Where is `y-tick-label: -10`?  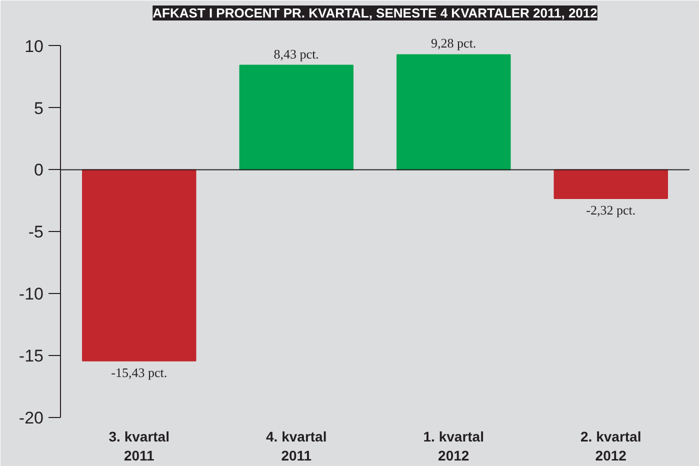
y-tick-label: -10 is located at coordinates (31, 294).